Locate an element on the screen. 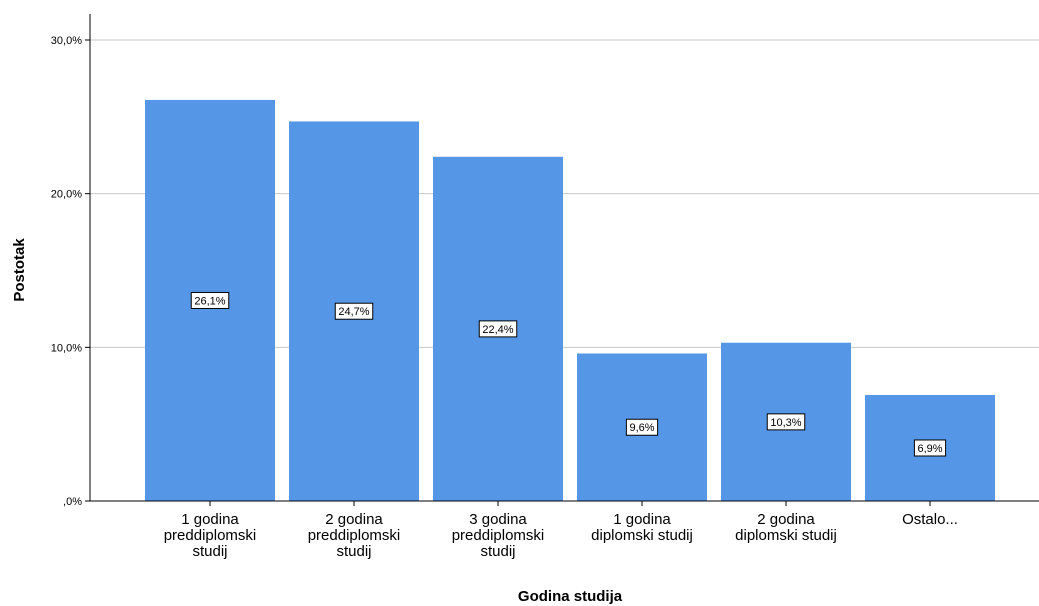  x-category-label: 1 godina preddiplomski studij is located at coordinates (210, 535).